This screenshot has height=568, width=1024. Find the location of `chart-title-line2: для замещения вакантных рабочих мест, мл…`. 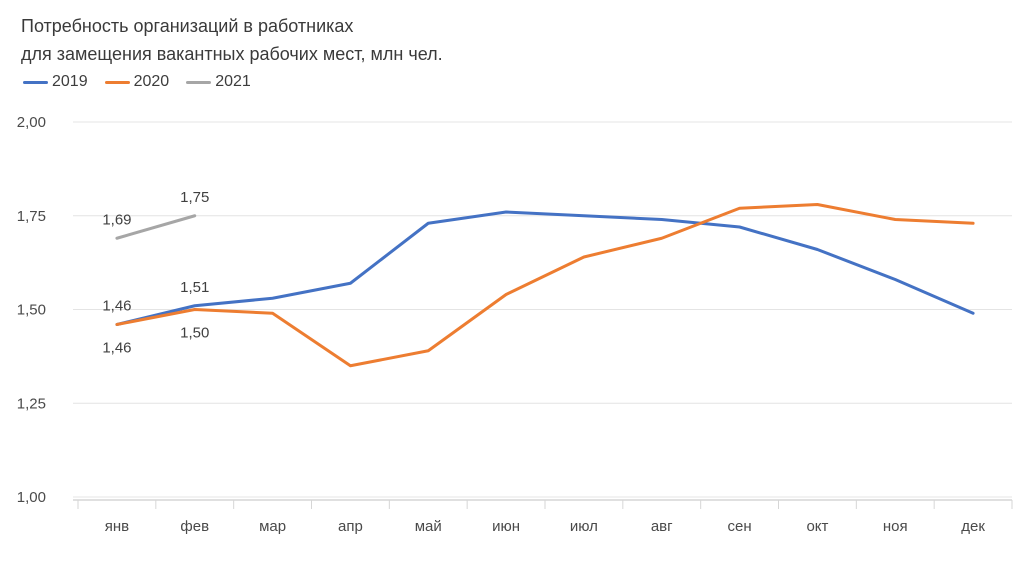

chart-title-line2: для замещения вакантных рабочих мест, мл… is located at coordinates (232, 54).